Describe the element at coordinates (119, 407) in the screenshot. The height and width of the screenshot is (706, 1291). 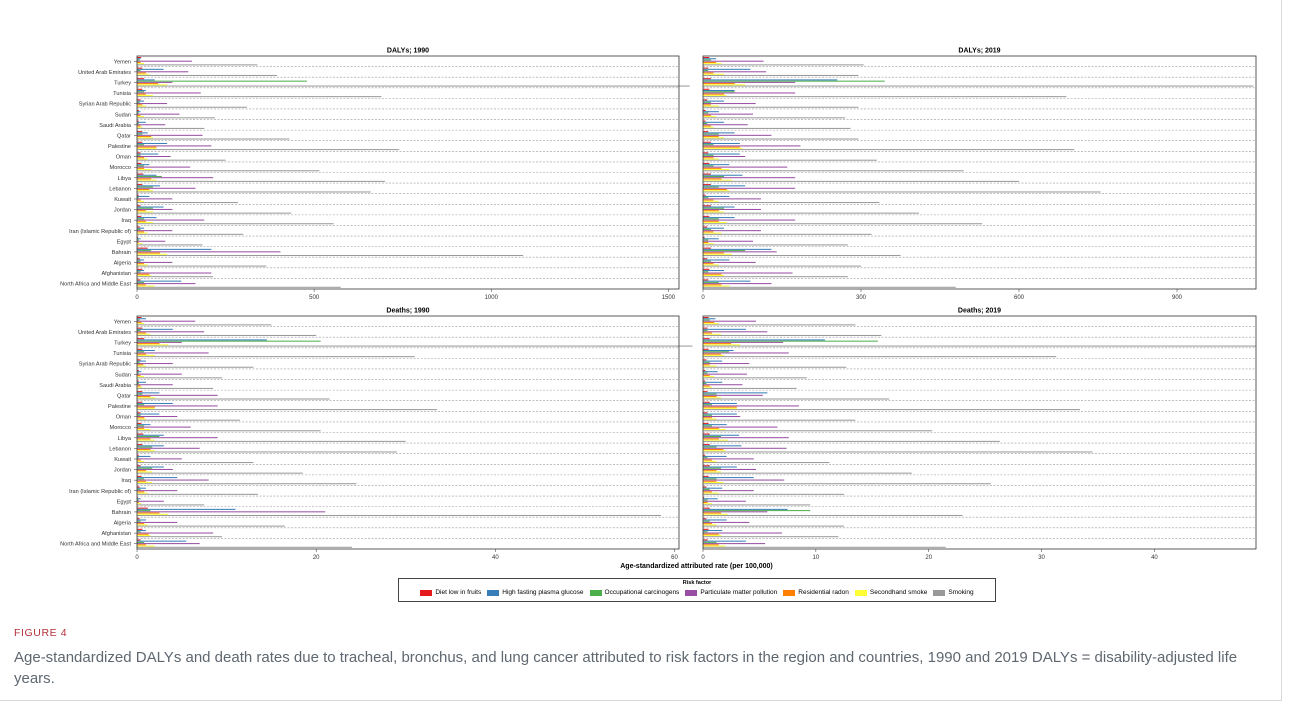
I see `category-label: Palestine` at that location.